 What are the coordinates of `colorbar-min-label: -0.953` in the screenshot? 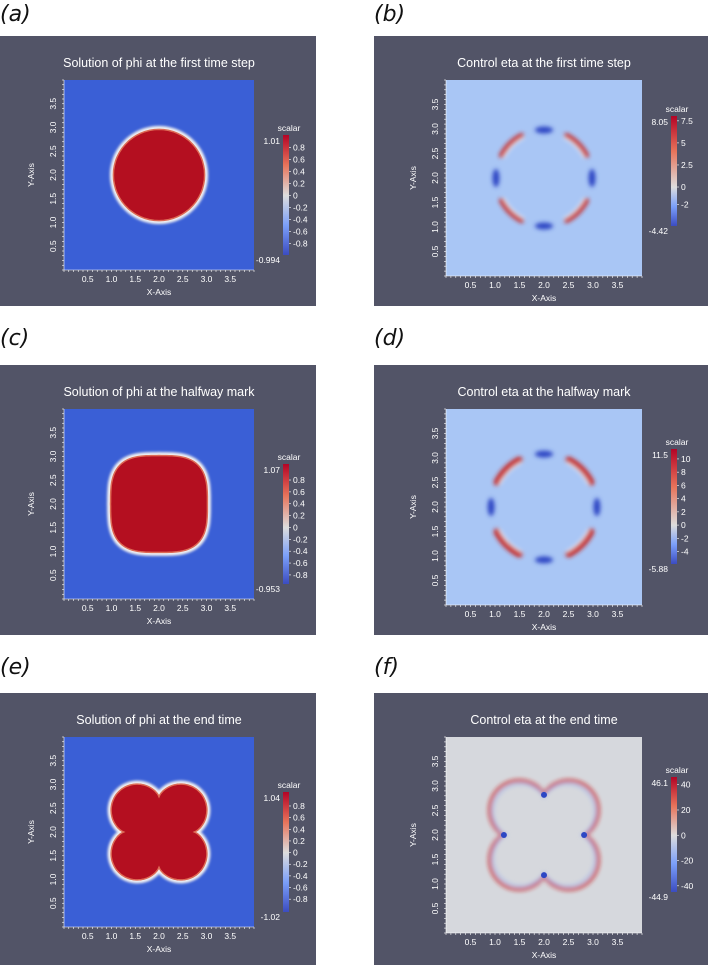 It's located at (268, 589).